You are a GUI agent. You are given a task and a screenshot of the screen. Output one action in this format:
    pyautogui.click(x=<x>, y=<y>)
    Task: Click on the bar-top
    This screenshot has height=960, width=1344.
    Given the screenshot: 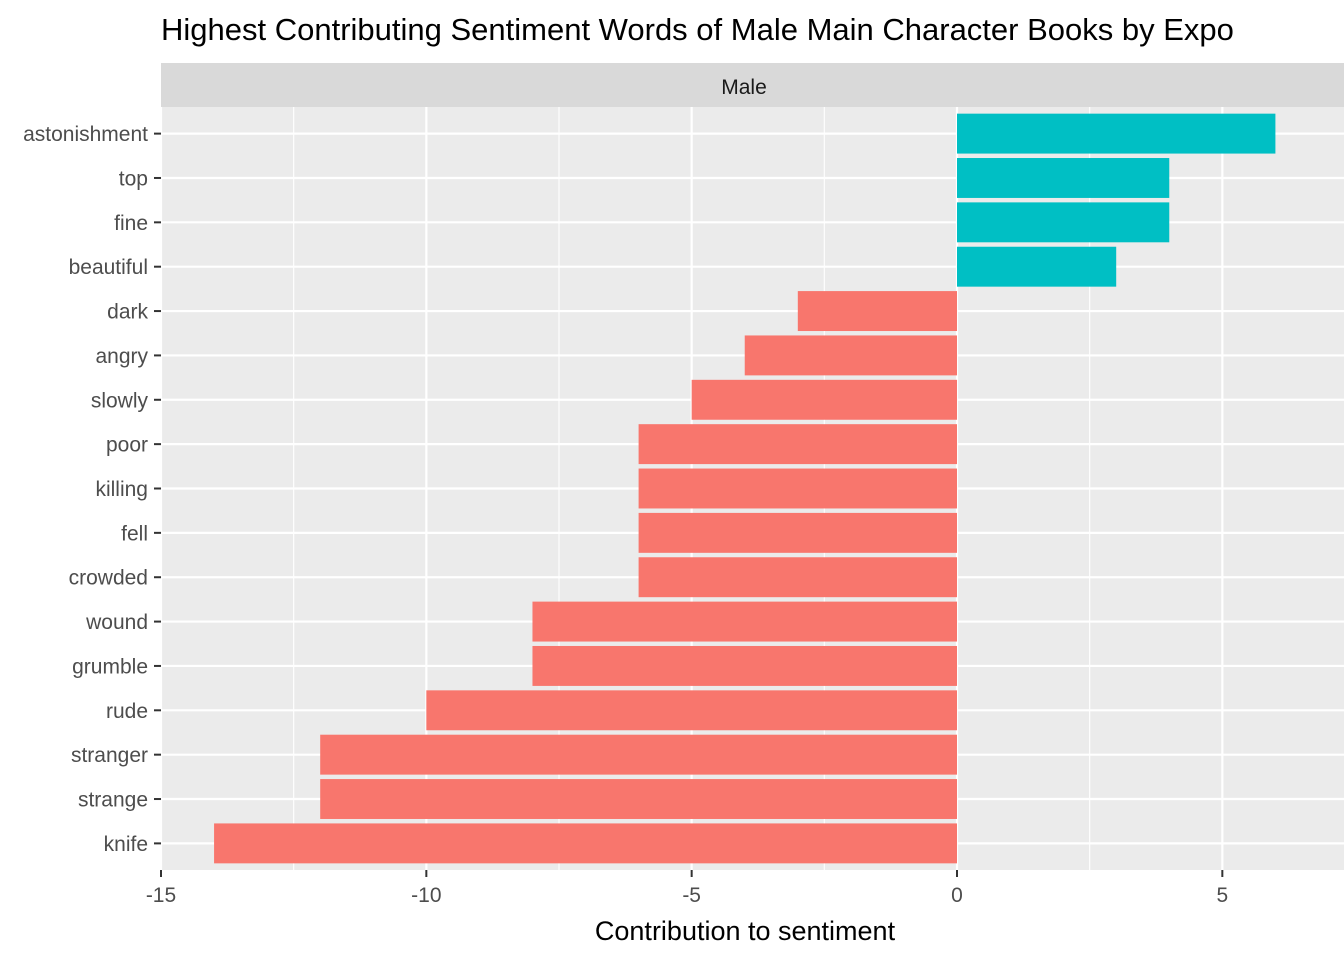 What is the action you would take?
    pyautogui.click(x=1063, y=178)
    